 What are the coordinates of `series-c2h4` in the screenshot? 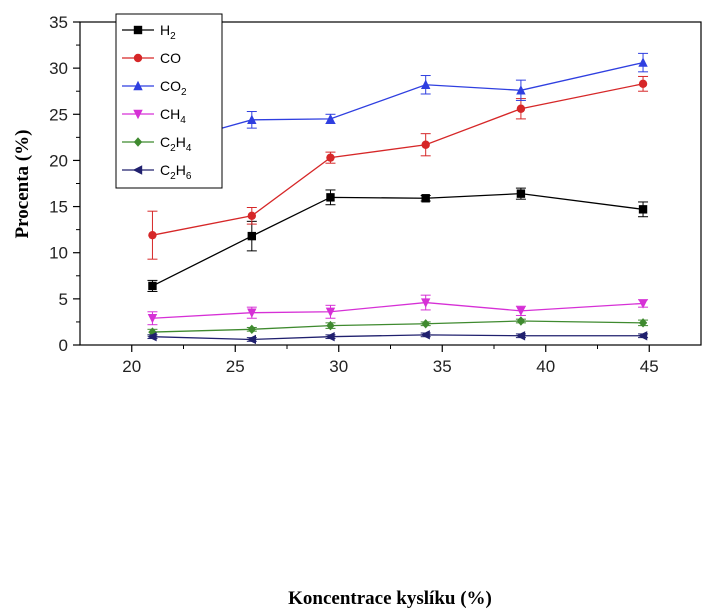 It's located at (398, 326).